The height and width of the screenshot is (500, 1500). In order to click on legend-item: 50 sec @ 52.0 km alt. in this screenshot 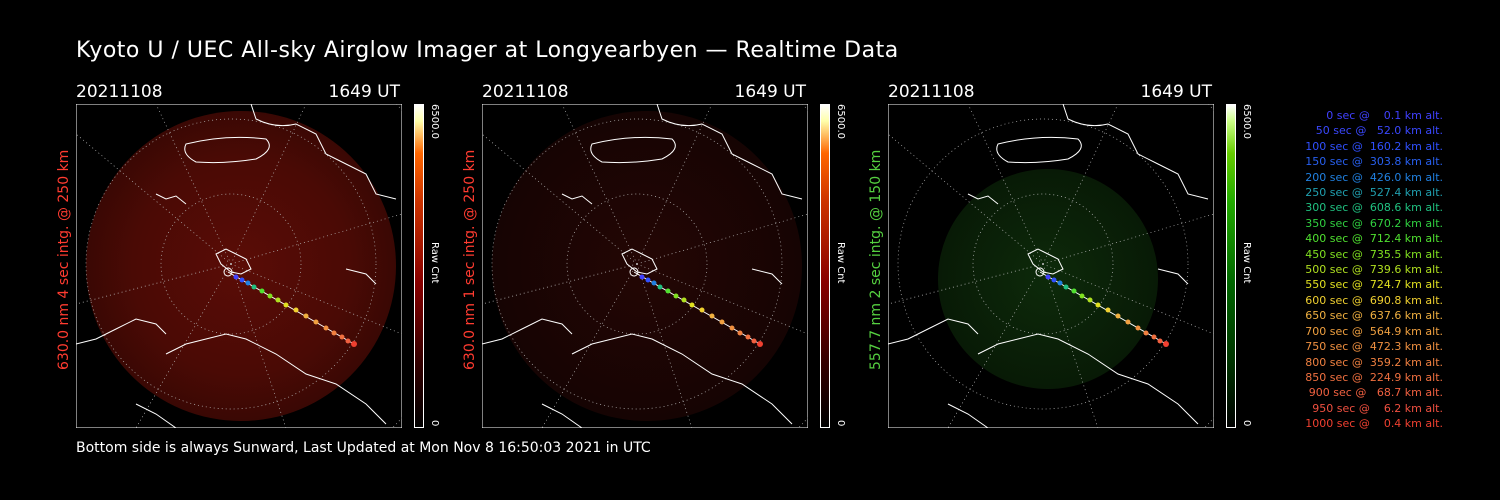, I will do `click(1375, 131)`.